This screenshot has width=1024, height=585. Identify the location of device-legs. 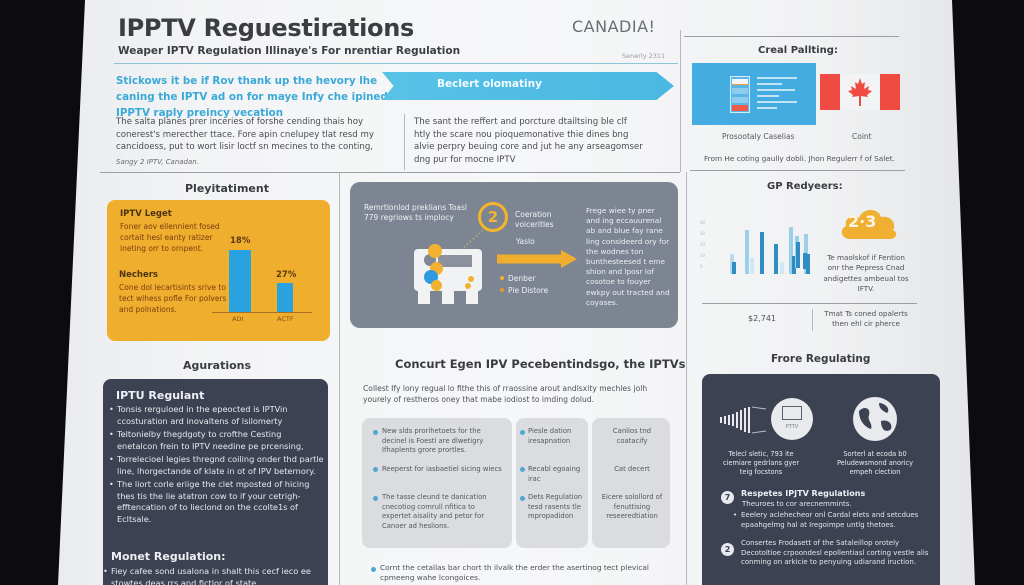
(448, 296).